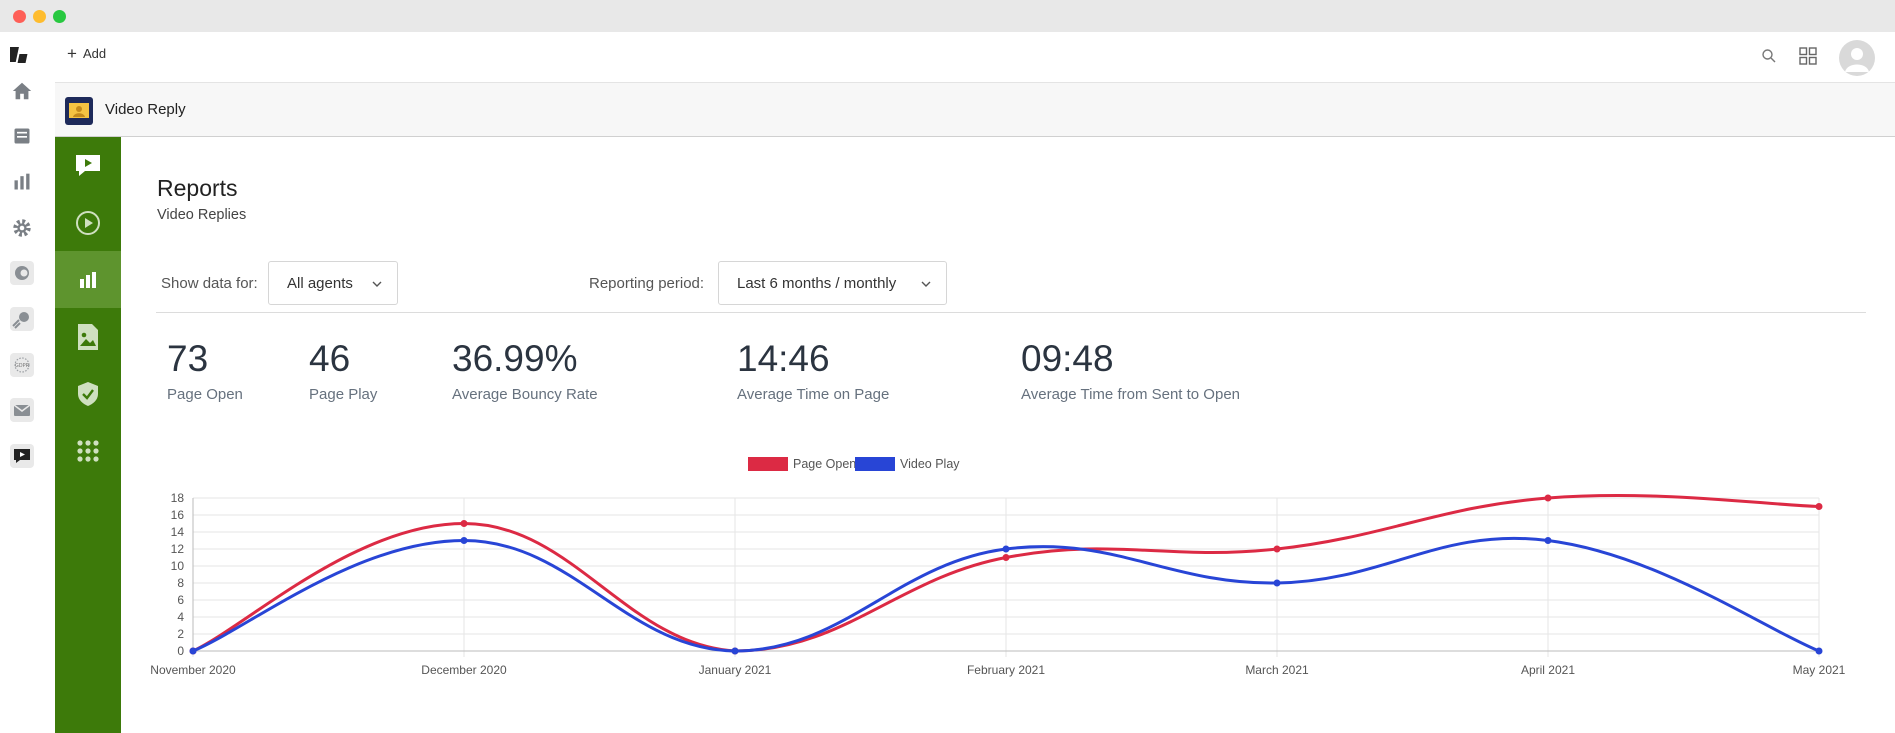 The height and width of the screenshot is (733, 1895). I want to click on stat-page-open: 73 Page Open, so click(205, 371).